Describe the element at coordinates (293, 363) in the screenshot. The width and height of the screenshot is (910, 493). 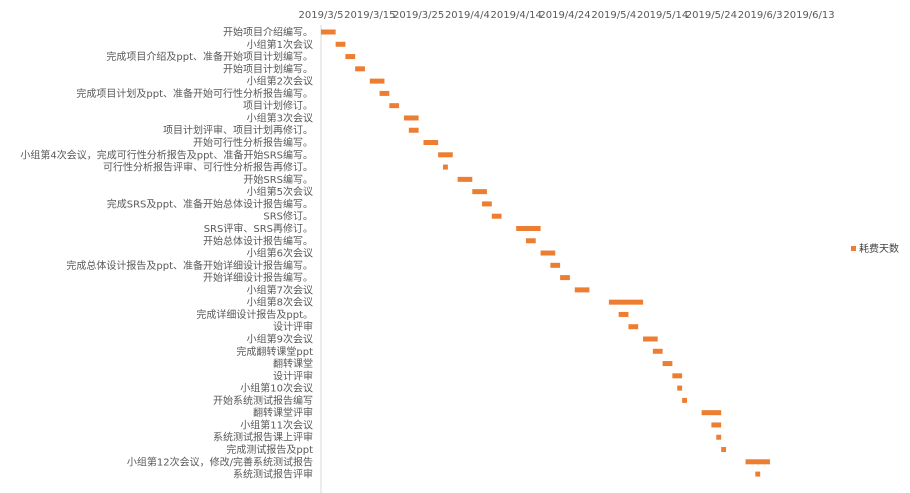
I see `task-label: 翻转课堂` at that location.